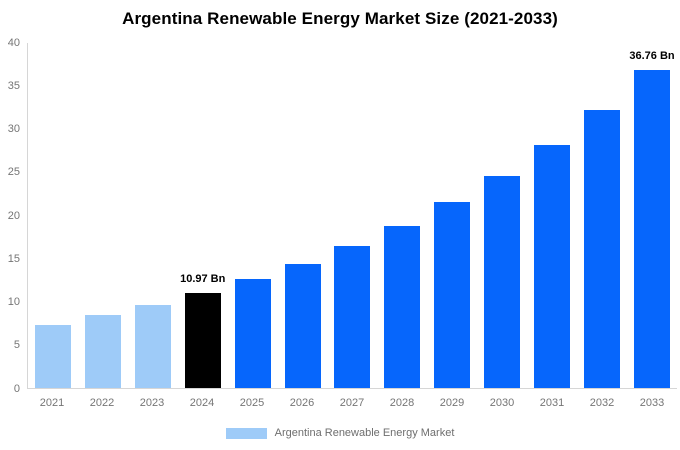 Image resolution: width=680 pixels, height=450 pixels. What do you see at coordinates (302, 325) in the screenshot?
I see `bar-2026` at bounding box center [302, 325].